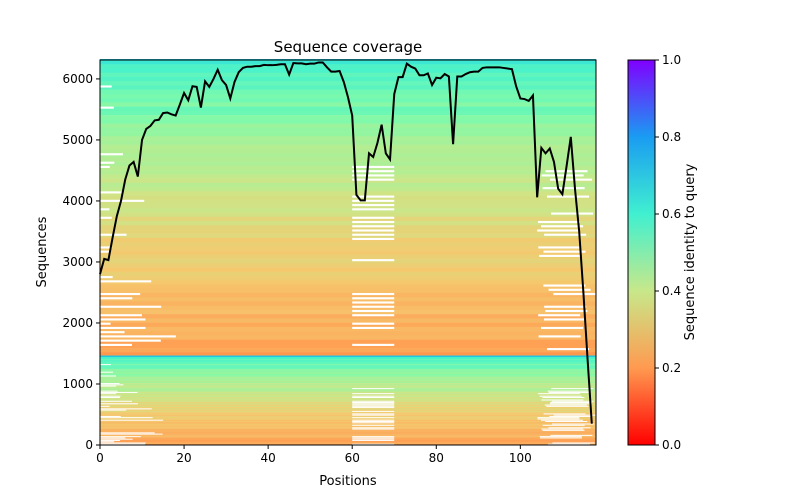 This screenshot has height=500, width=800. I want to click on colorbar-ticks: 0.0 0.2 0.4 0.6 0.8 1.0, so click(668, 252).